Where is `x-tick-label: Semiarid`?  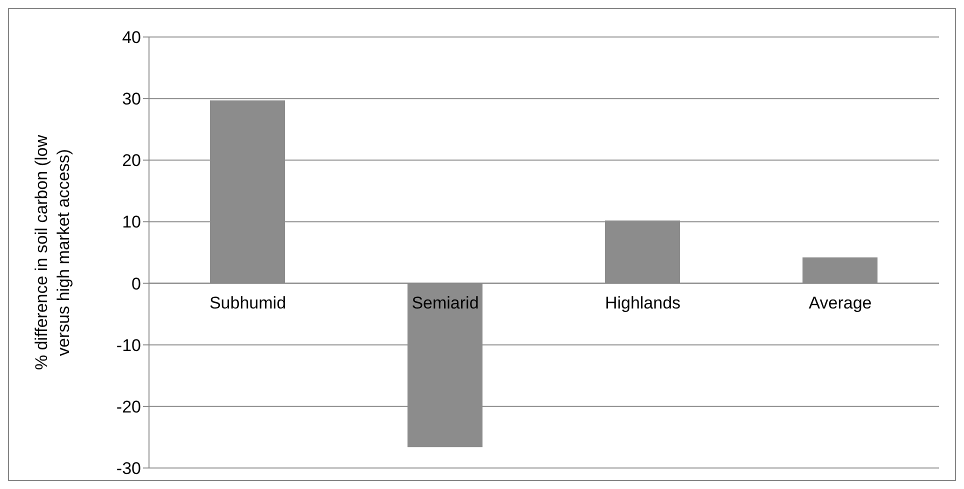
x-tick-label: Semiarid is located at coordinates (445, 302).